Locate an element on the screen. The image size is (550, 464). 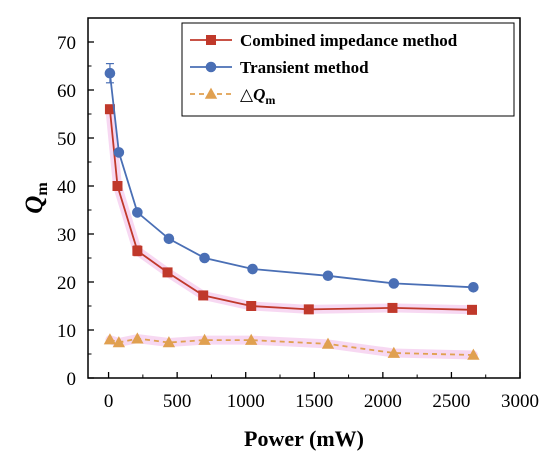
y-tick-label: 70 is located at coordinates (66, 43).